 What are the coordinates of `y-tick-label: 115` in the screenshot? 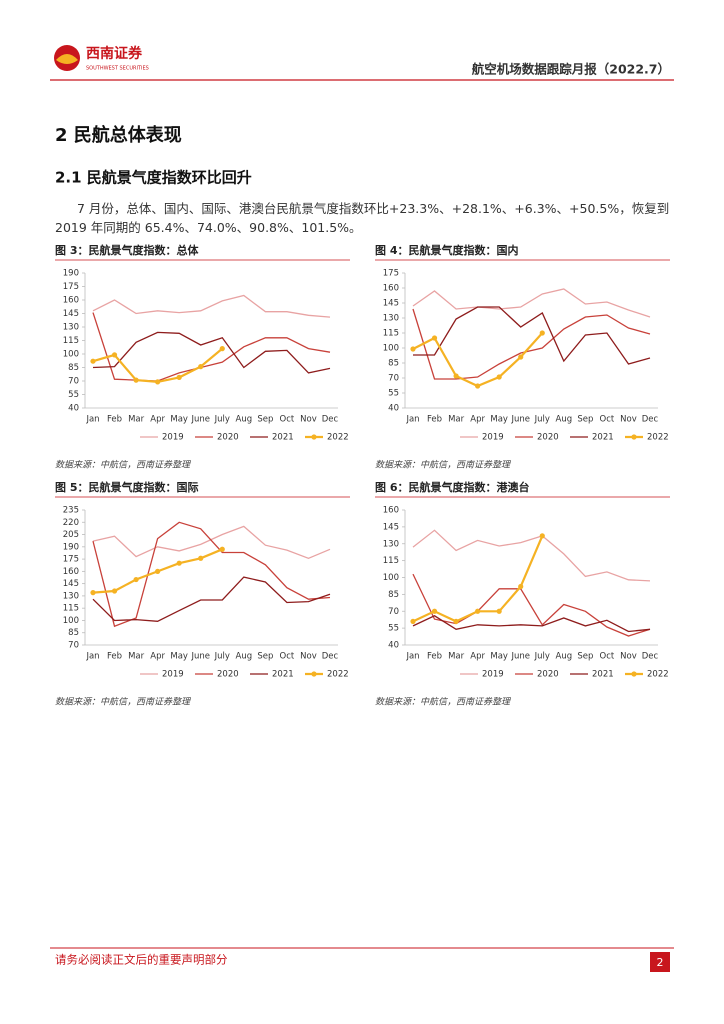 It's located at (391, 334).